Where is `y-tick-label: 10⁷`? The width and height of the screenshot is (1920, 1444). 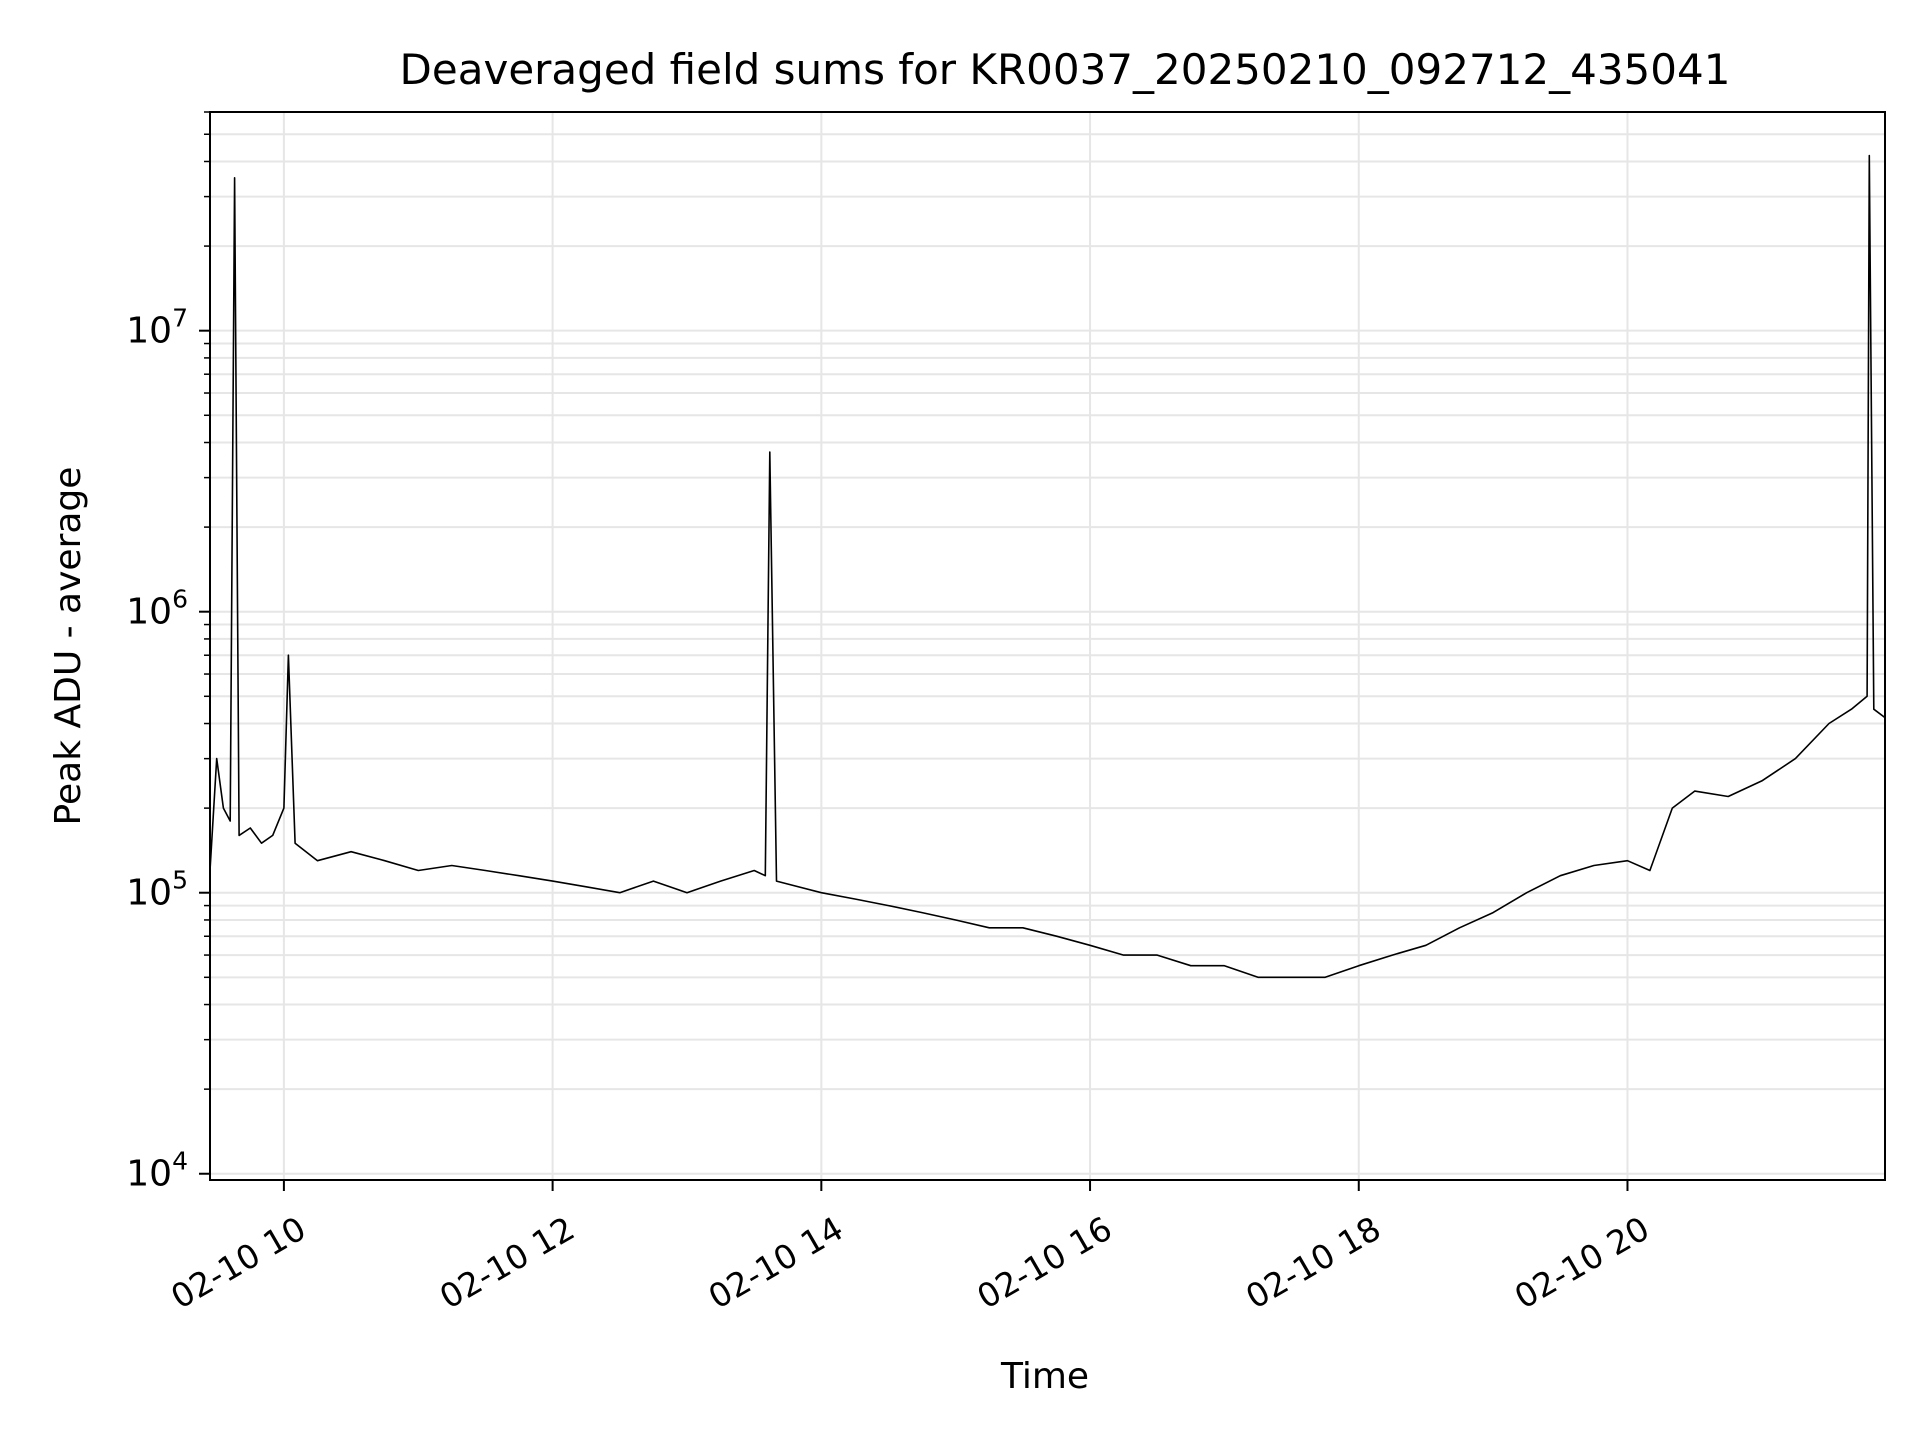
y-tick-label: 10⁷ is located at coordinates (157, 328).